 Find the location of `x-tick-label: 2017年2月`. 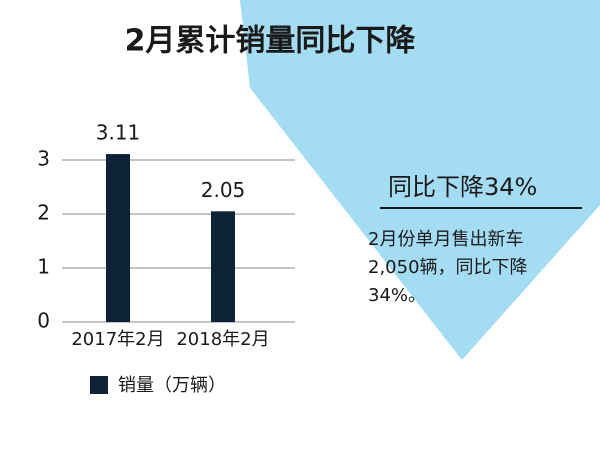

x-tick-label: 2017年2月 is located at coordinates (117, 339).